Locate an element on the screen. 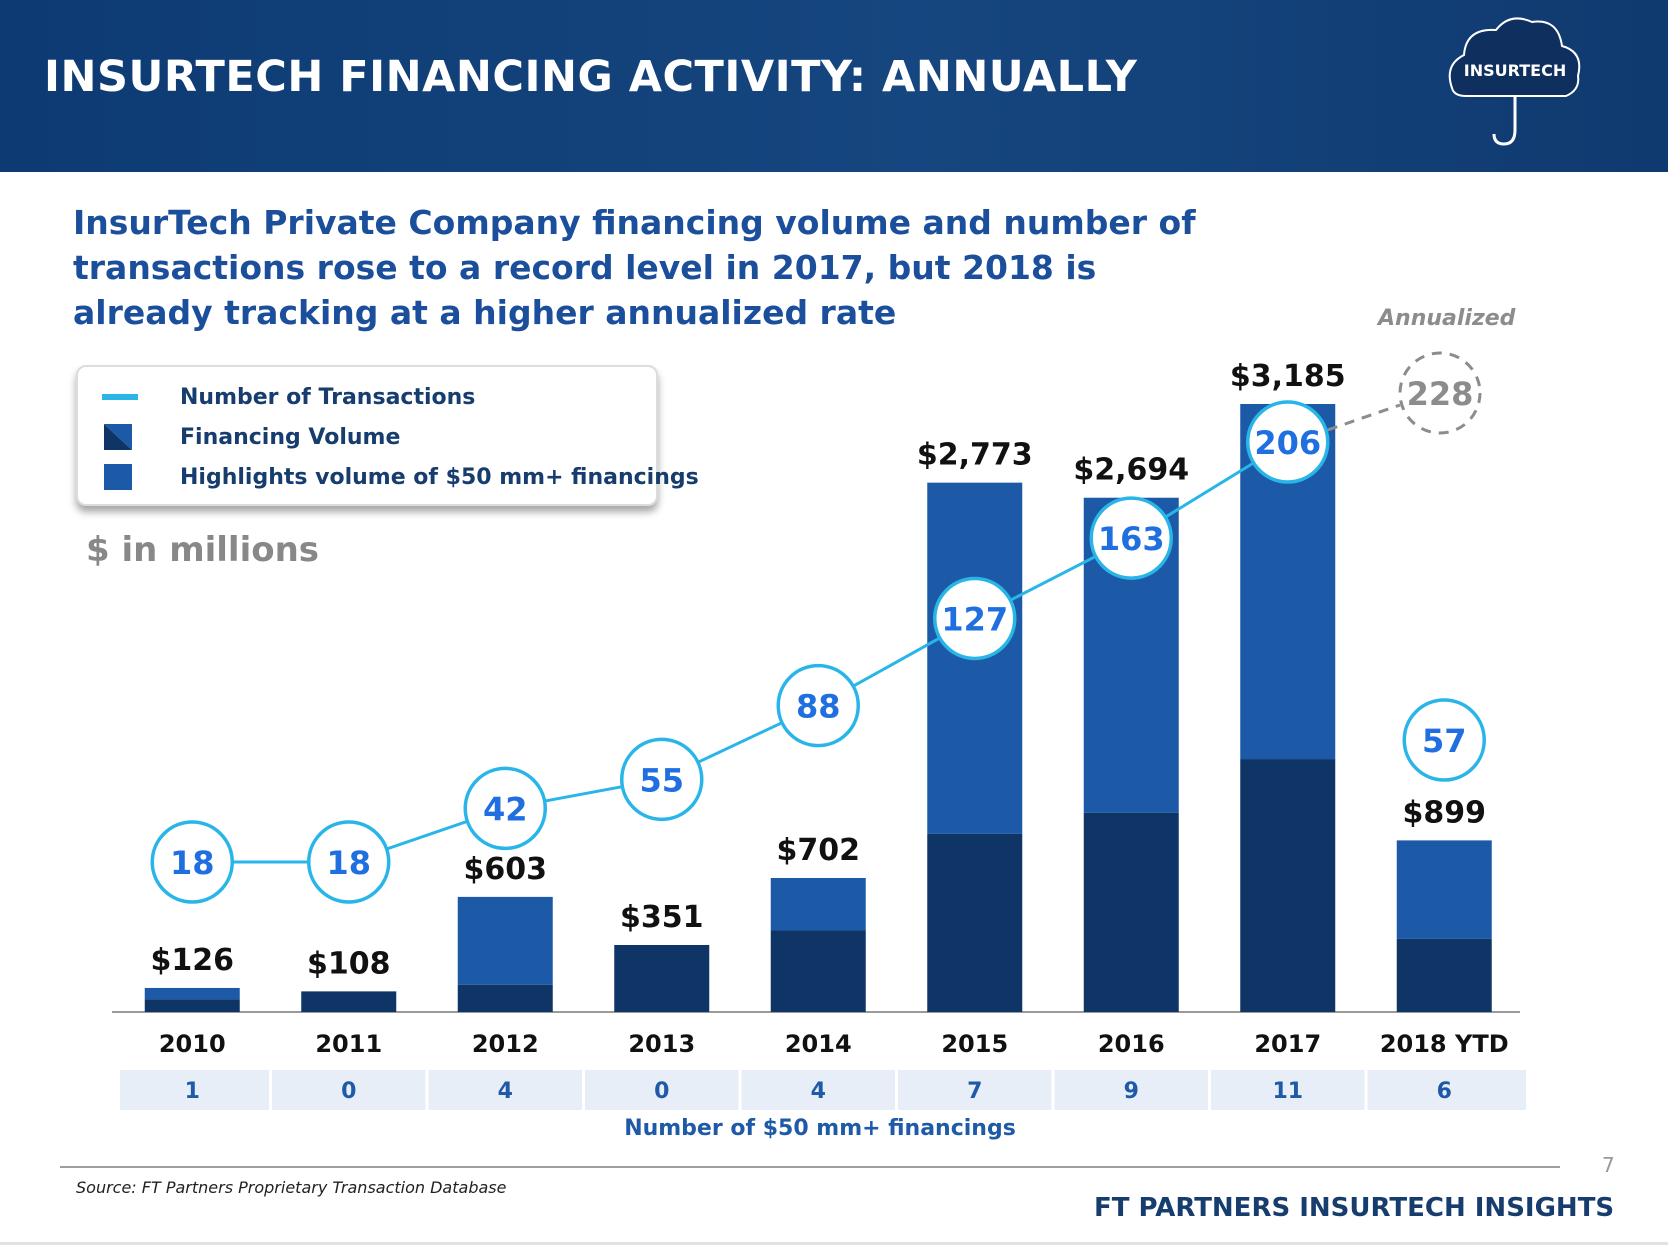  legend-line-swatch is located at coordinates (120, 397).